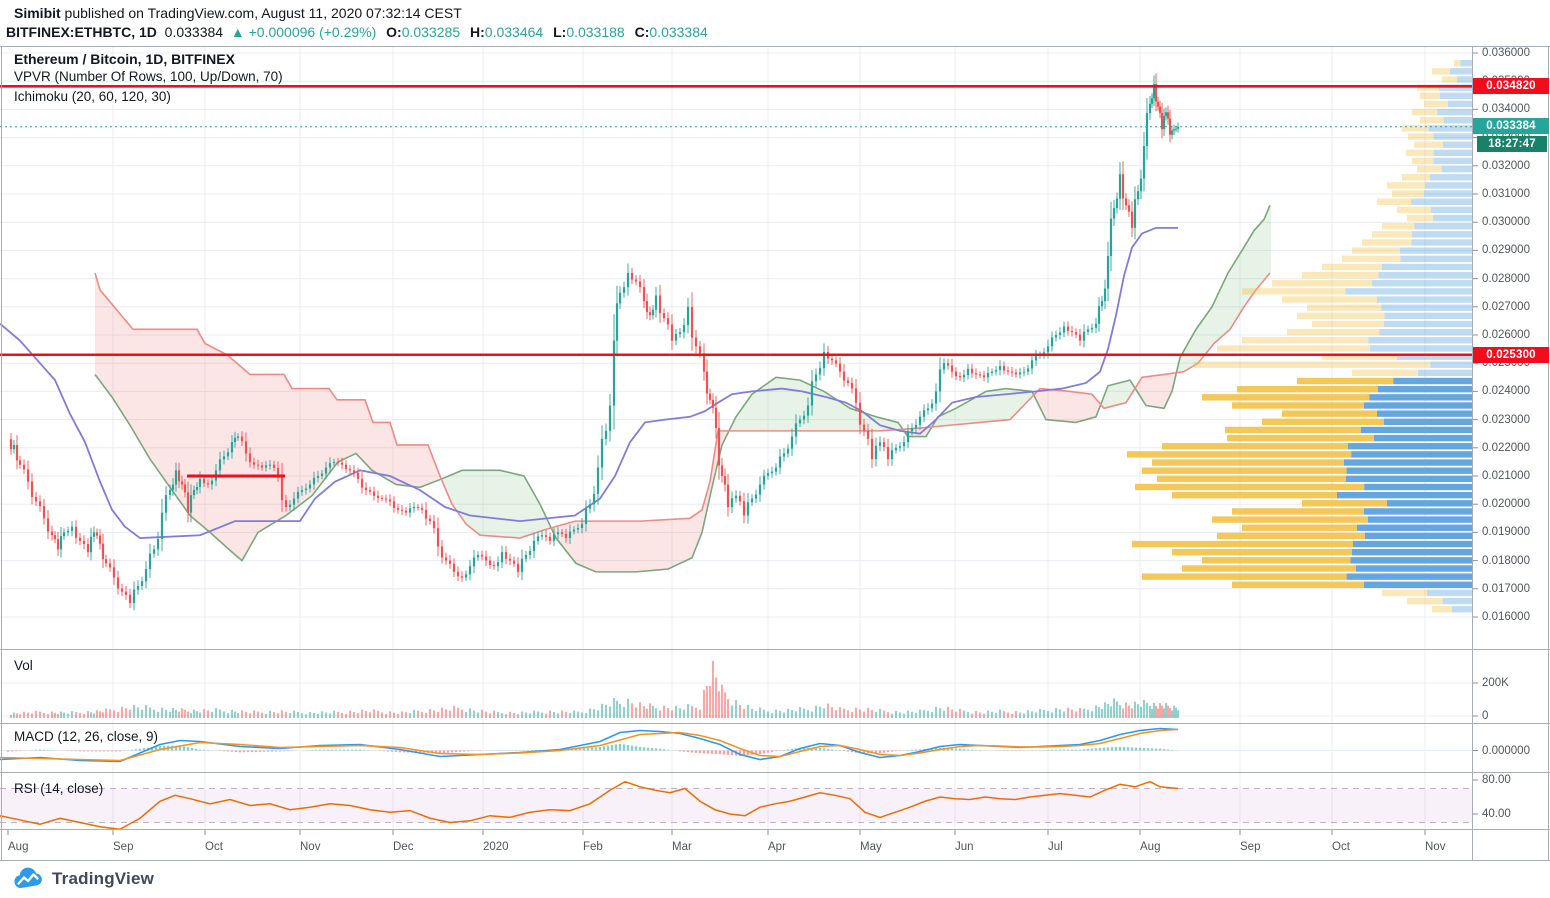  What do you see at coordinates (514, 32) in the screenshot?
I see `high-value: 0.033464` at bounding box center [514, 32].